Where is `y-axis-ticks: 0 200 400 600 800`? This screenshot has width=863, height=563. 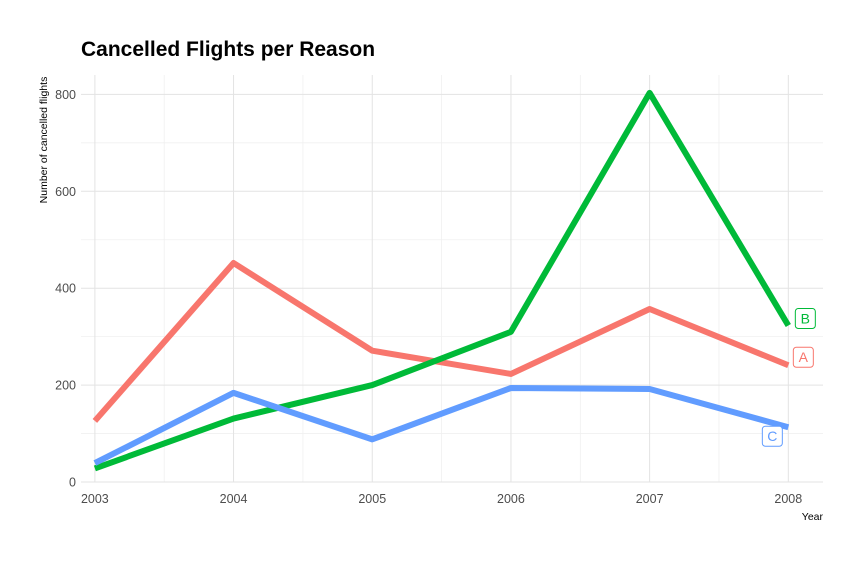
y-axis-ticks: 0 200 400 600 800 is located at coordinates (65, 289).